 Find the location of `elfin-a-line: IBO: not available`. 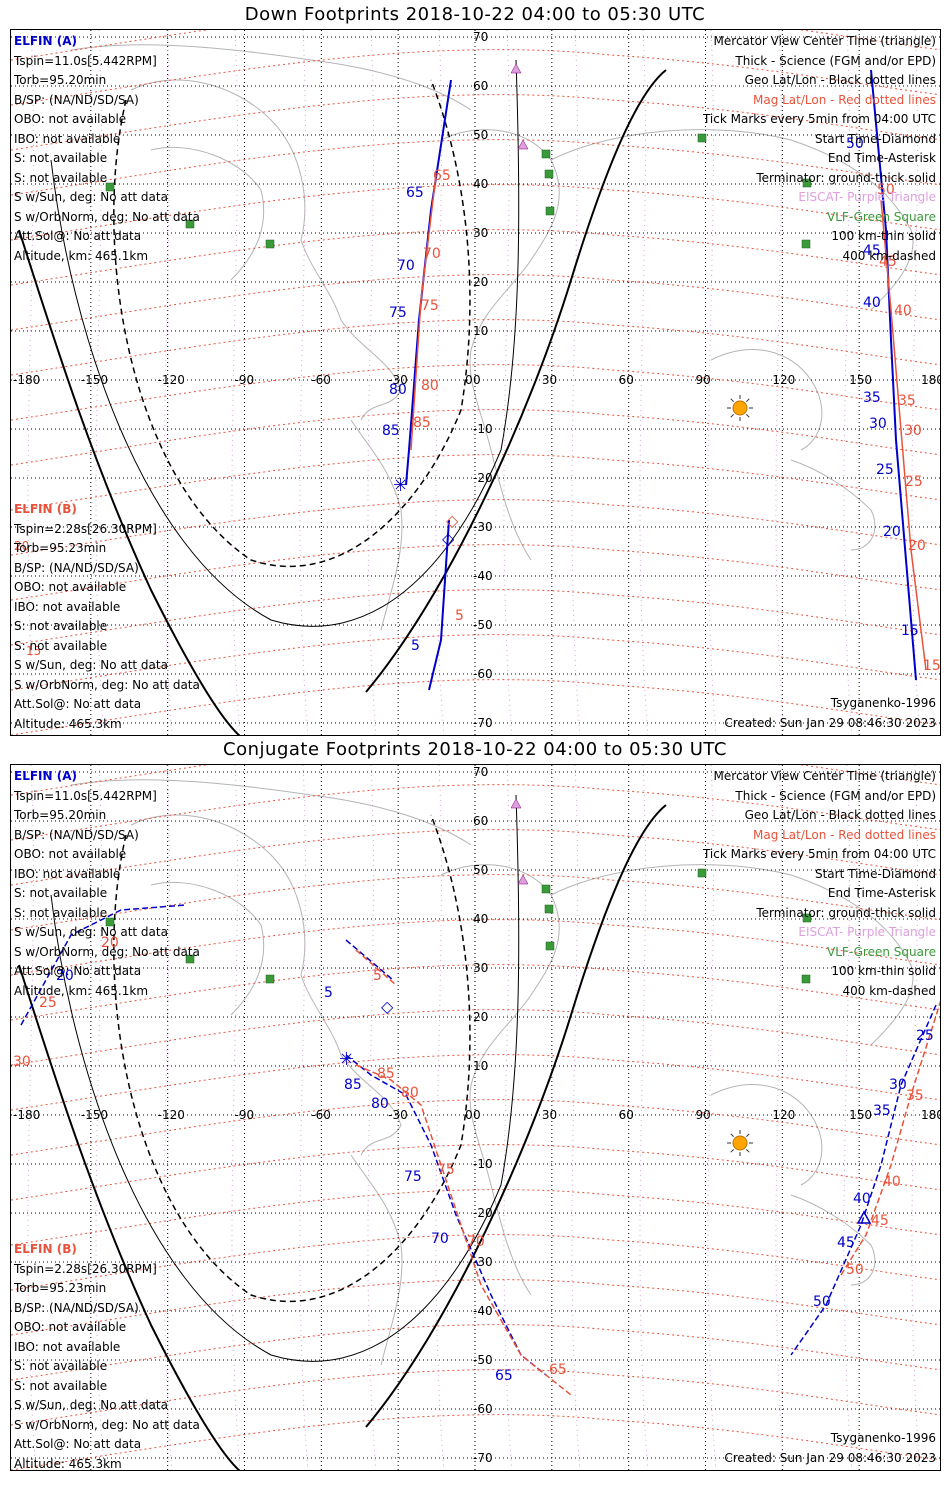

elfin-a-line: IBO: not available is located at coordinates (67, 873).